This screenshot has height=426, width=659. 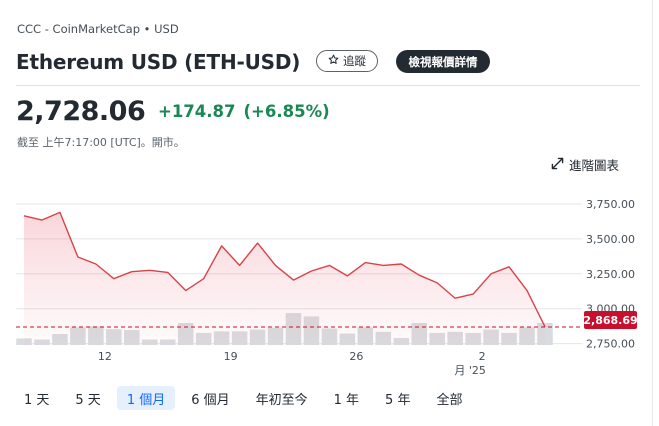 I want to click on page-title: Ethereum USD (ETH-USD), so click(x=158, y=62).